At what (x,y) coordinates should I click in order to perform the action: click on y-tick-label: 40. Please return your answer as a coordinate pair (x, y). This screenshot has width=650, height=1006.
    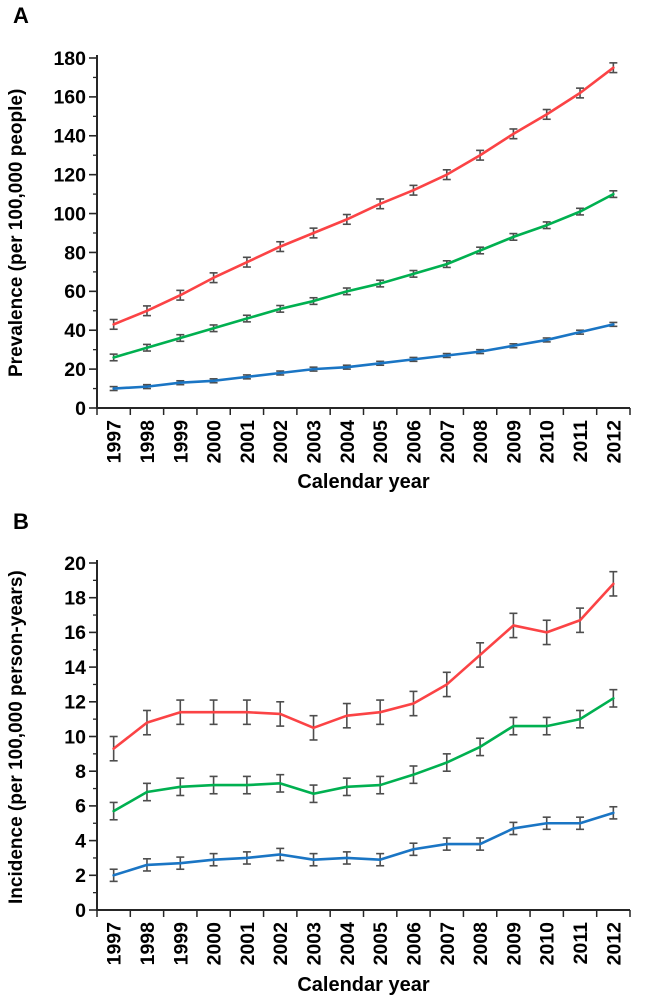
    Looking at the image, I should click on (75, 331).